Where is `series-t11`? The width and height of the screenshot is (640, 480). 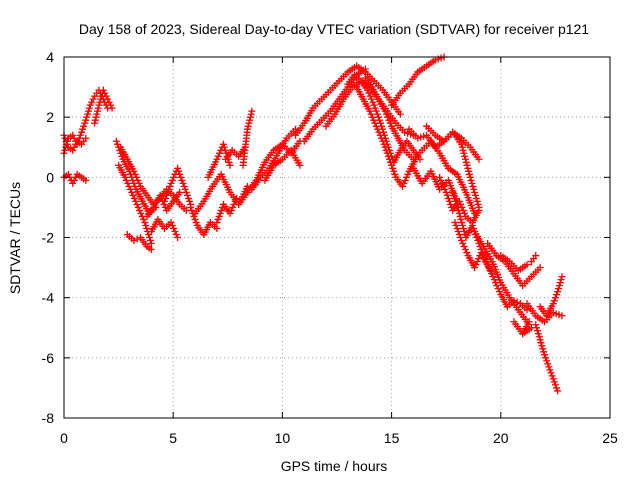
series-t11 is located at coordinates (177, 186).